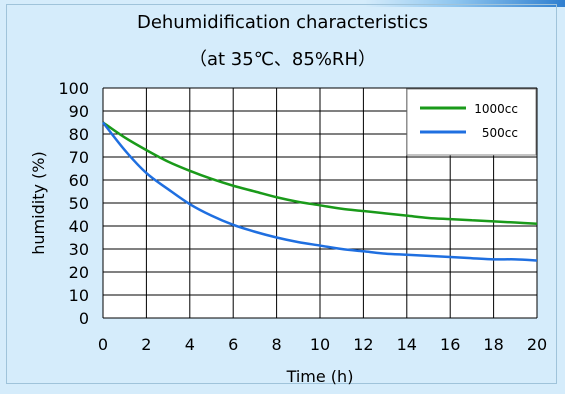 Image resolution: width=565 pixels, height=394 pixels. Describe the element at coordinates (450, 344) in the screenshot. I see `x-tick-label: 16` at that location.